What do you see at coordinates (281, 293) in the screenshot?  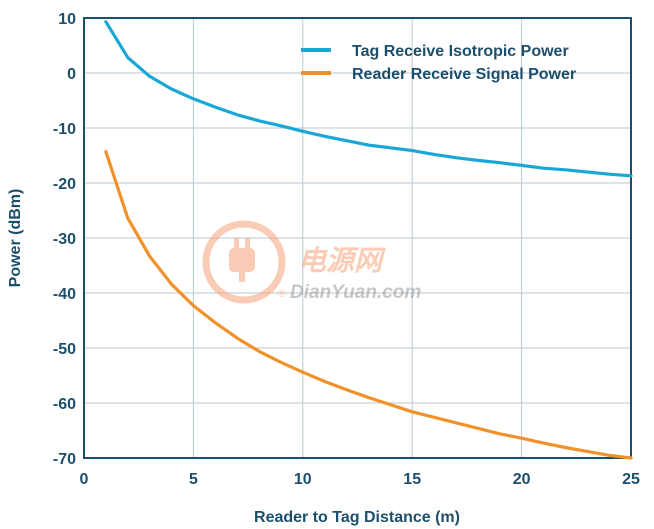 I see `registered-mark: ®` at bounding box center [281, 293].